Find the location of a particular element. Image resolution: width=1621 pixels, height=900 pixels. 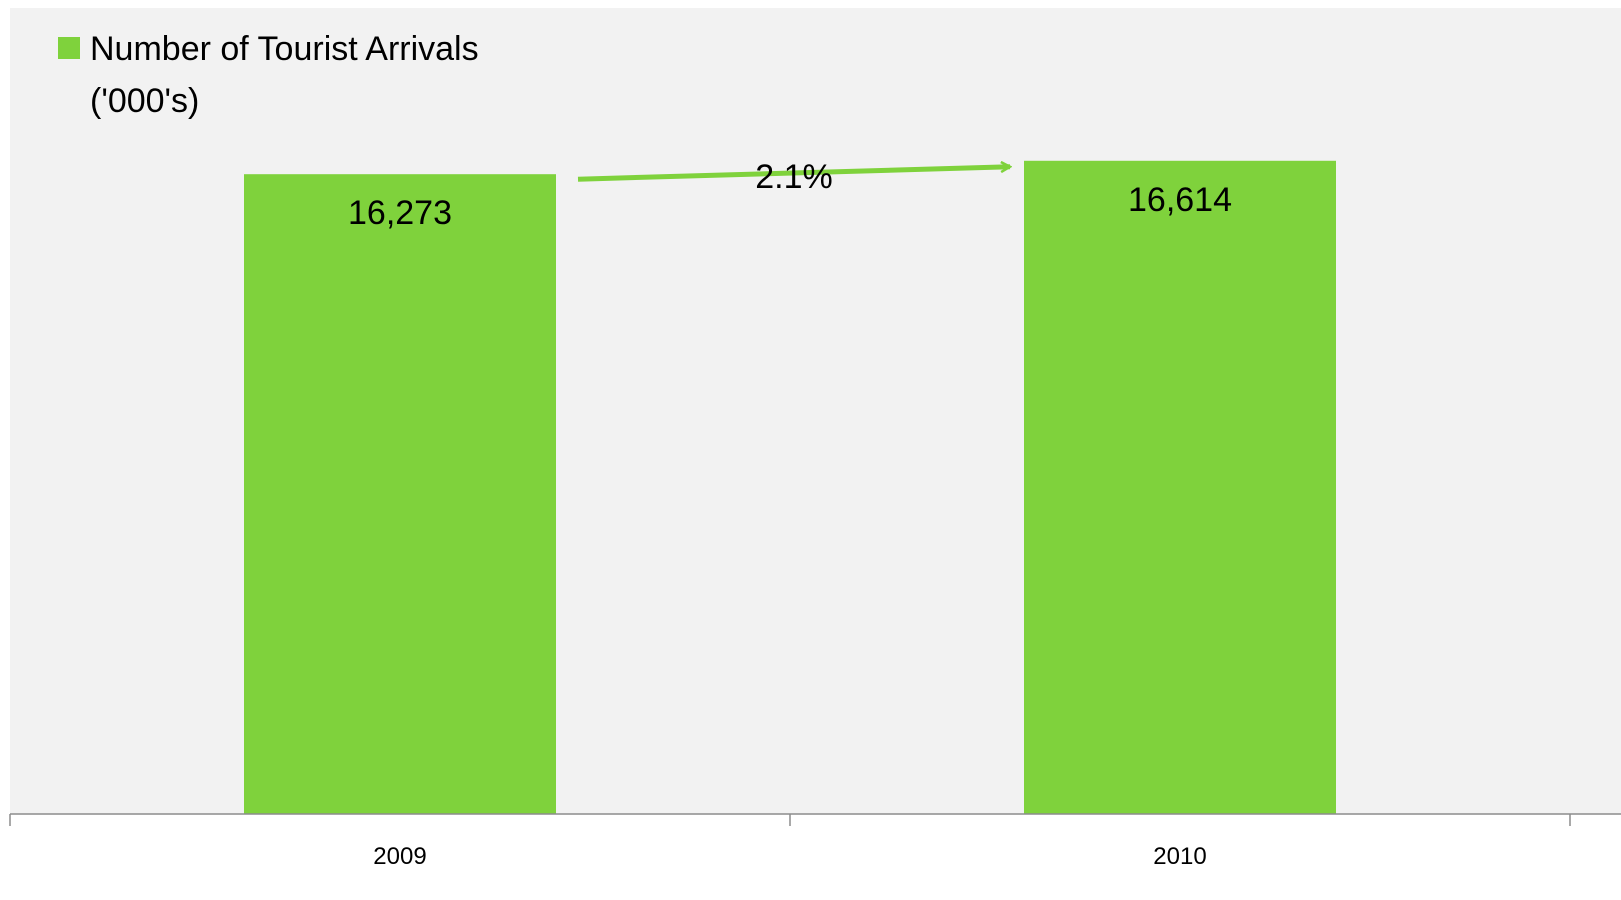

x-axis-ticks is located at coordinates (790, 820).